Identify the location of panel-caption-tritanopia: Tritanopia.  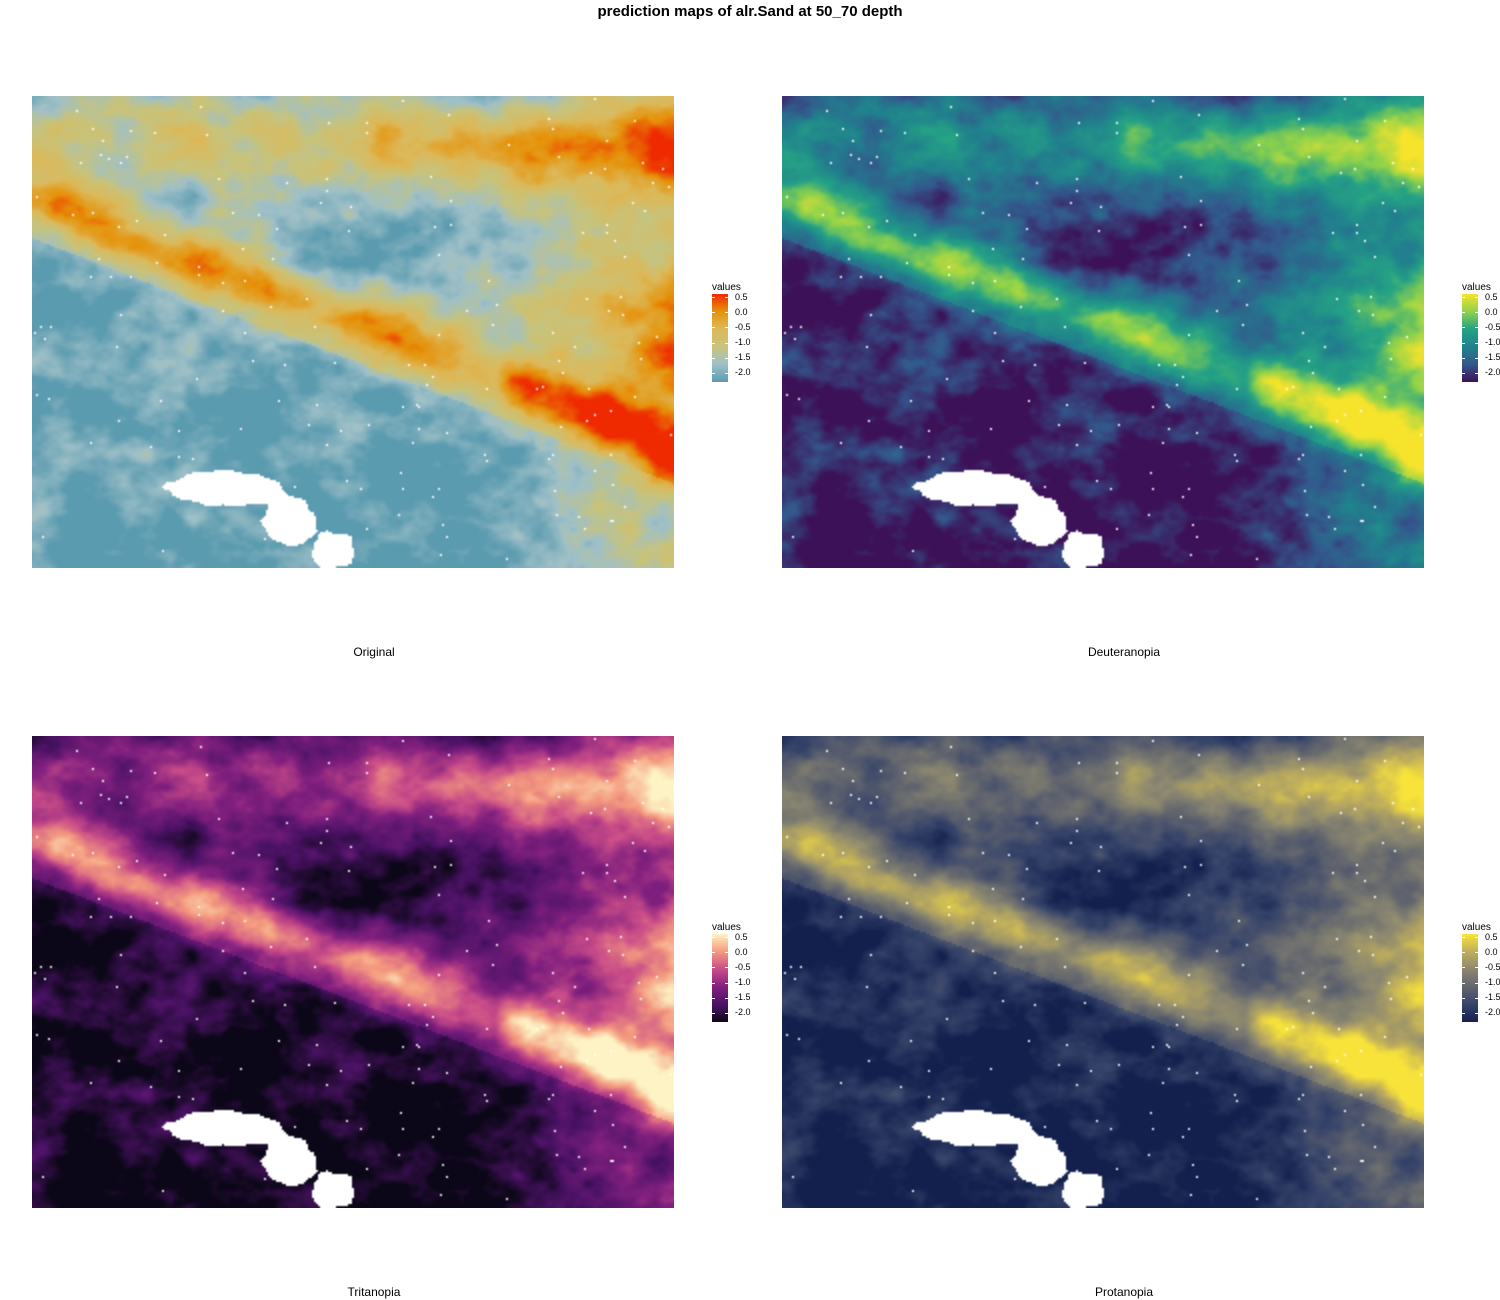
(374, 1292).